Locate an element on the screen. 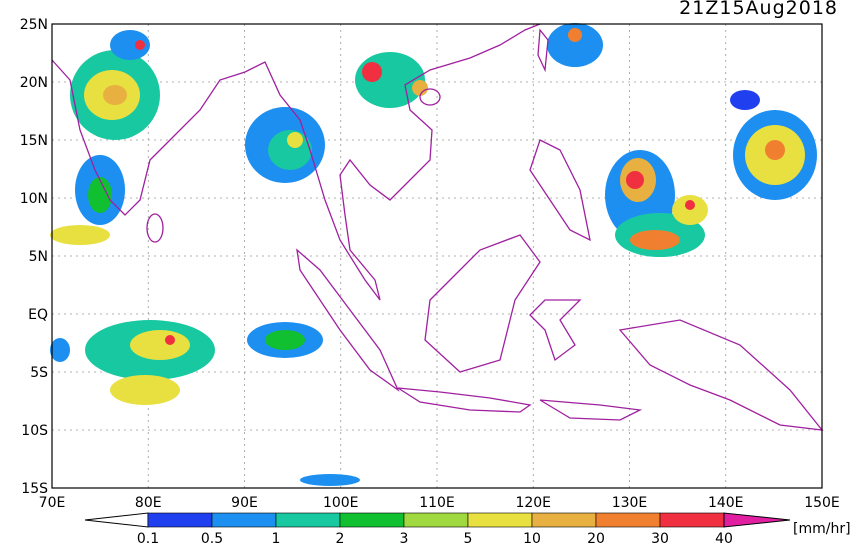 This screenshot has width=864, height=548. lon-label: 70E is located at coordinates (52, 503).